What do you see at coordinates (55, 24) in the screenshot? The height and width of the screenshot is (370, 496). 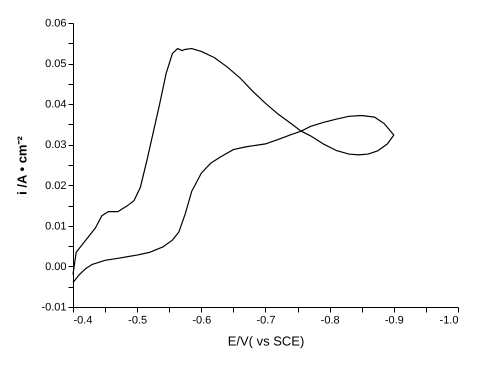 I see `y-tick-label: 0.06` at bounding box center [55, 24].